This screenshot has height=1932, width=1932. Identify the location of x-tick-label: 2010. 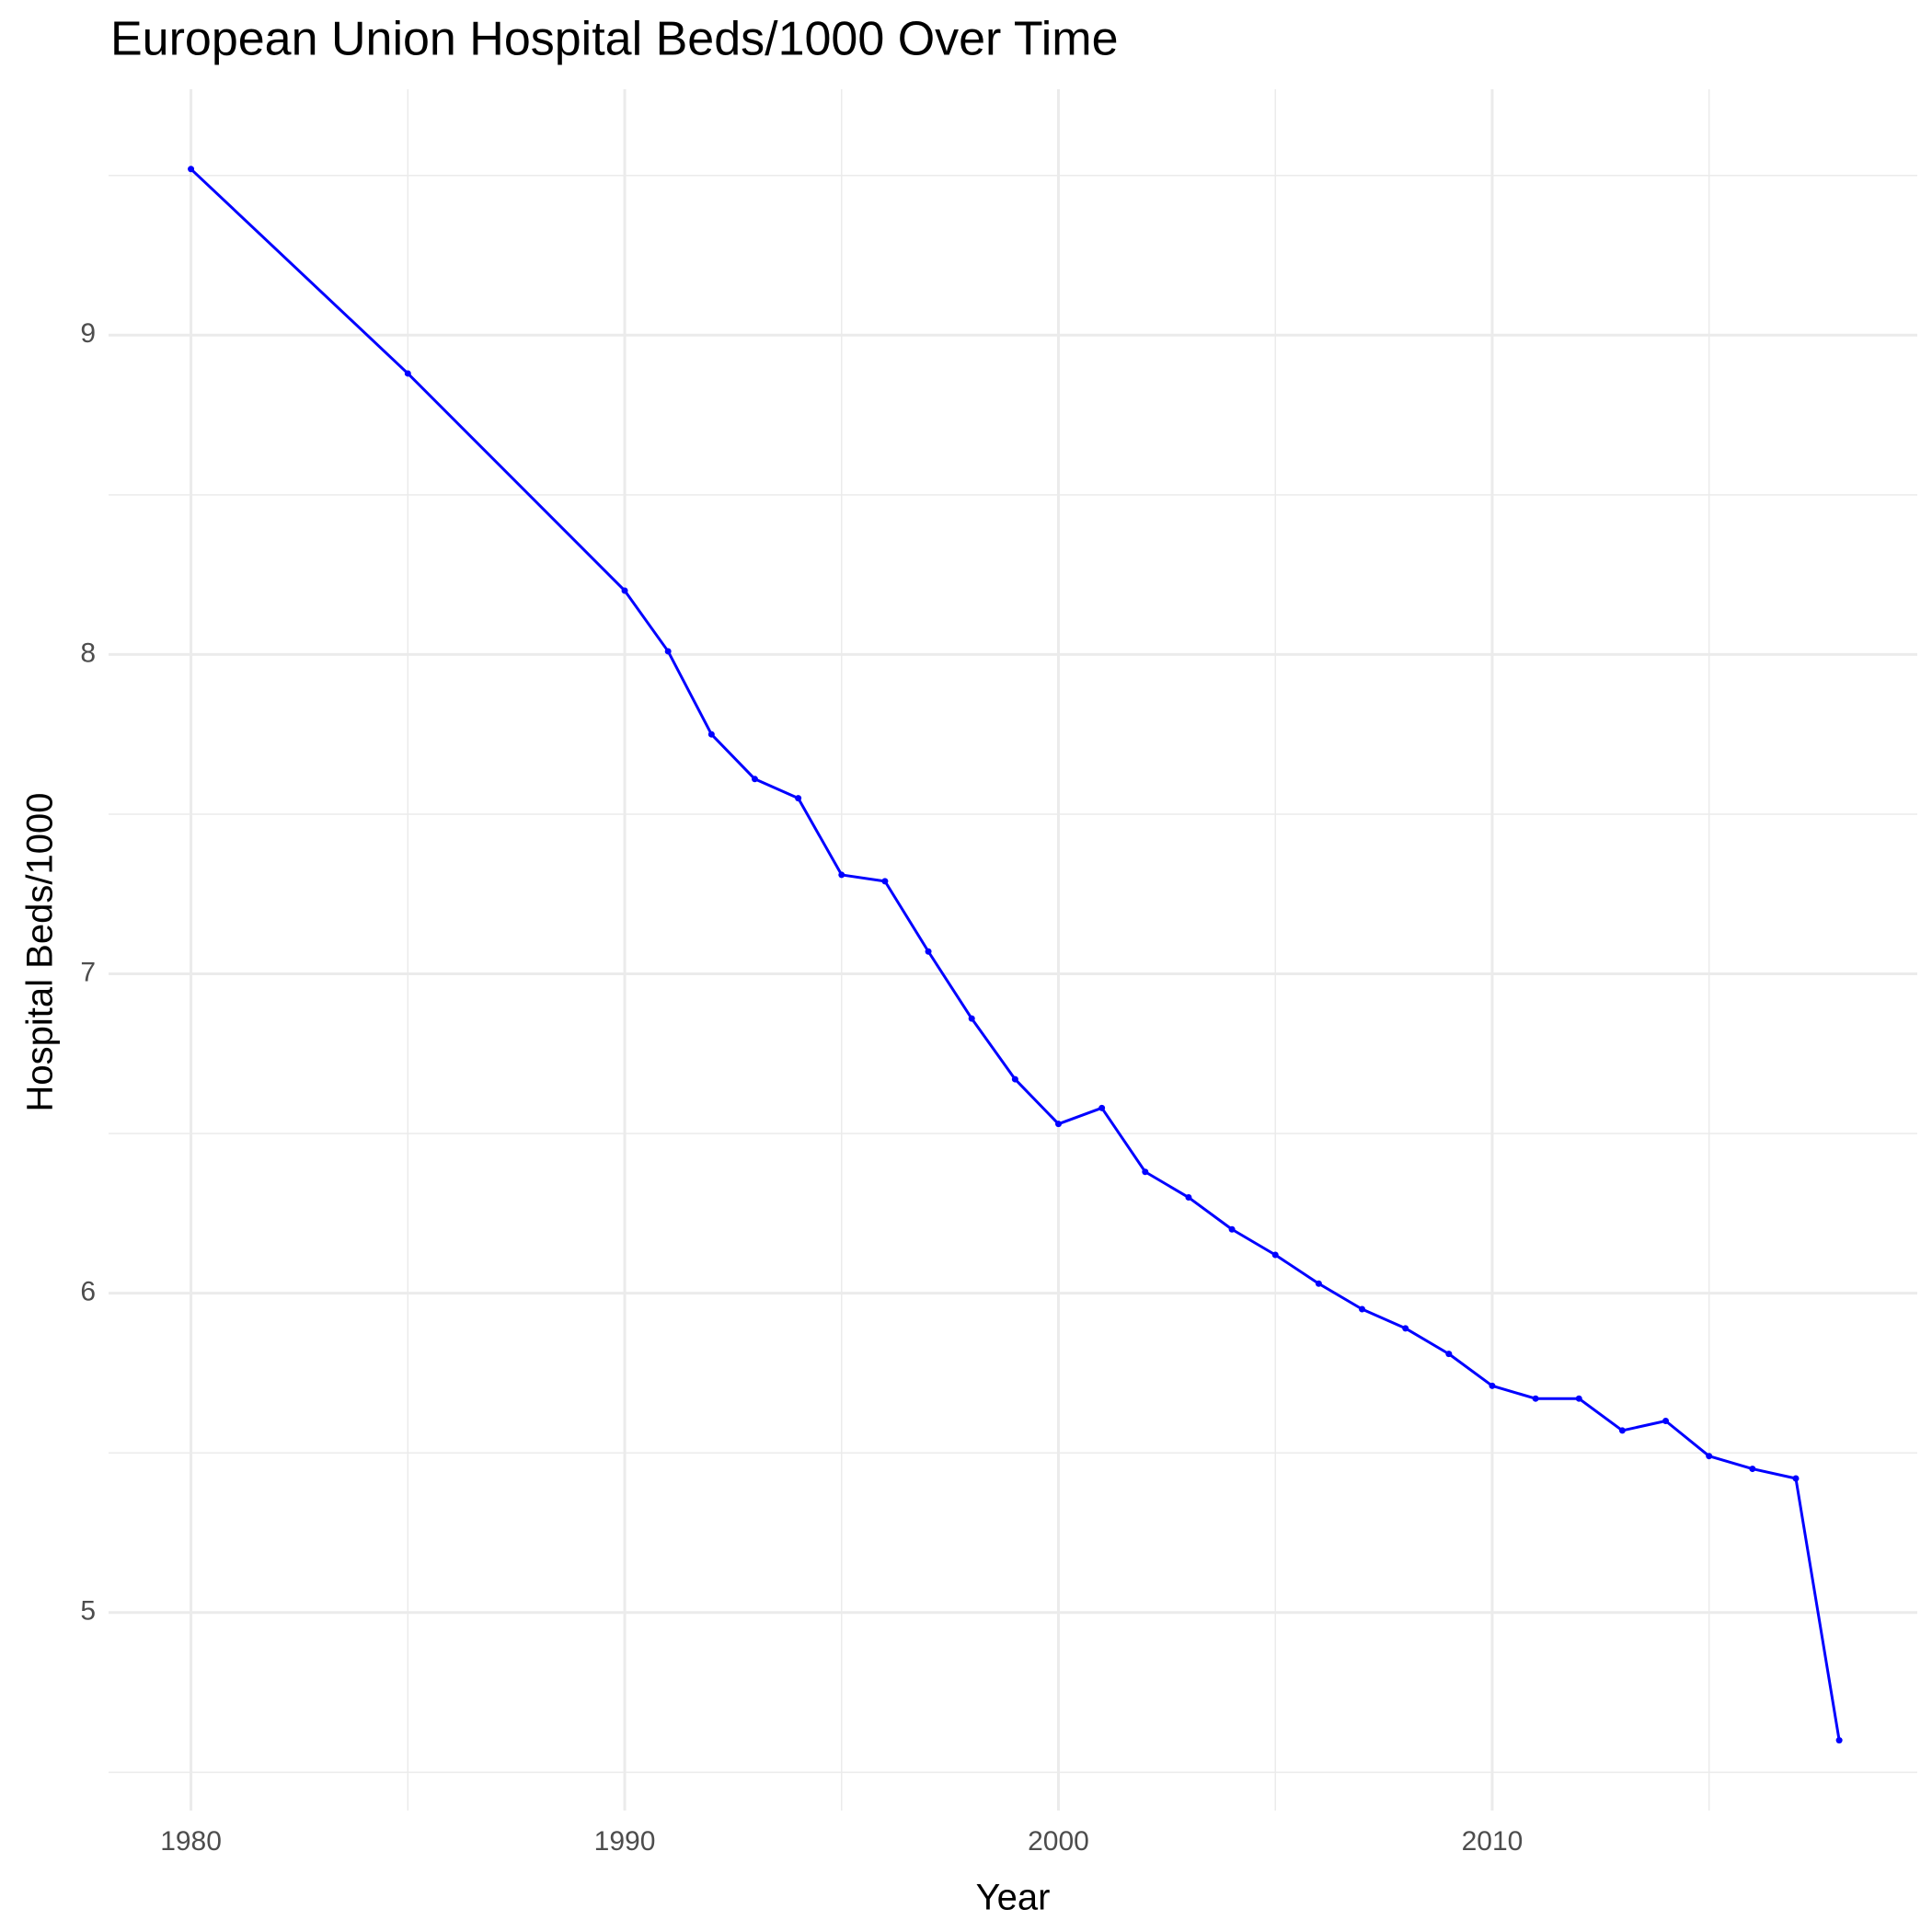
(1493, 1841).